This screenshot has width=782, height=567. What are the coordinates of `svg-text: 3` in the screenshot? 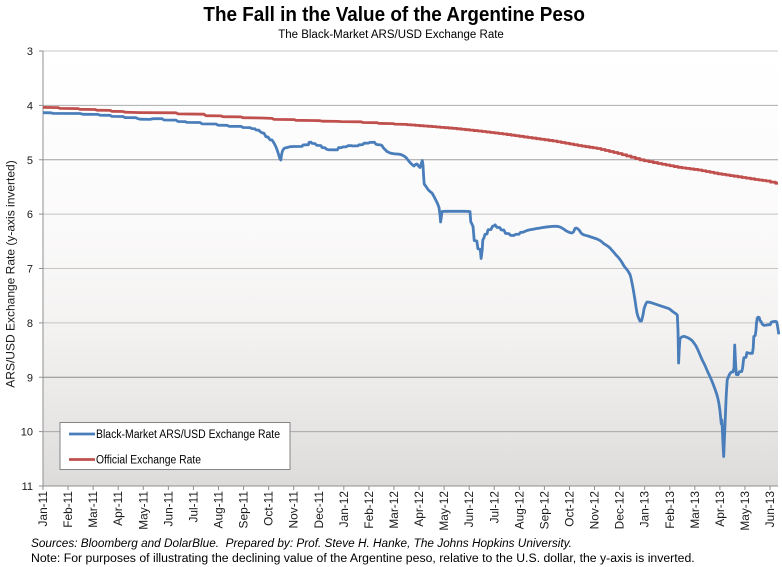 It's located at (30, 52).